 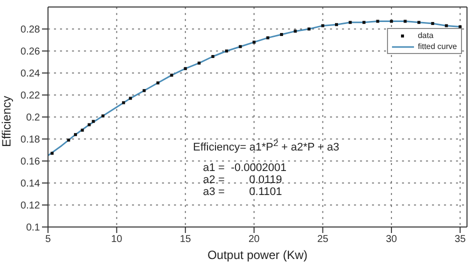 I want to click on y-tick-label: 0.16, so click(x=30, y=162).